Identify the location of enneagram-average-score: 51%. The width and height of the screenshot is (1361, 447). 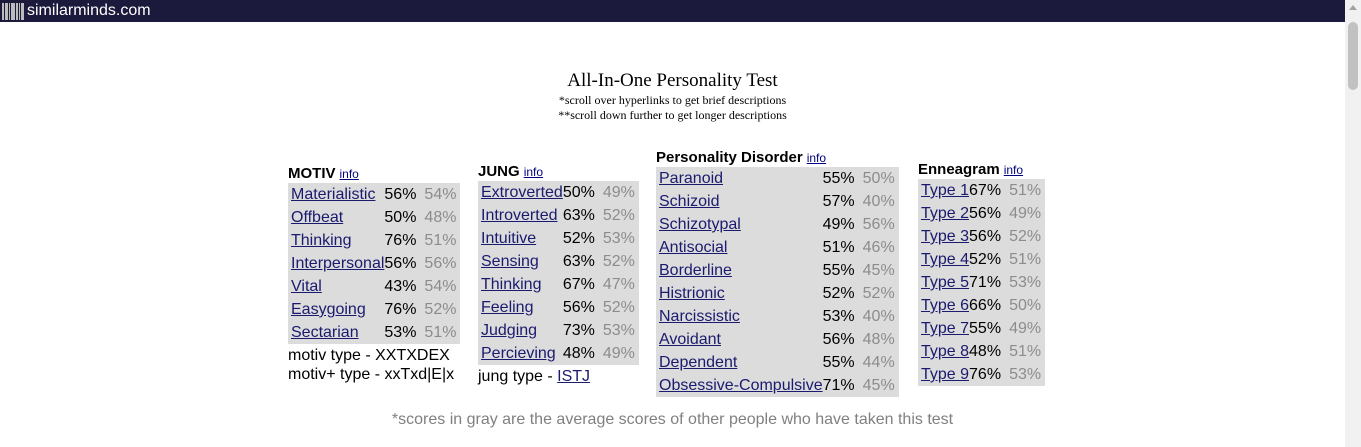
(1025, 259).